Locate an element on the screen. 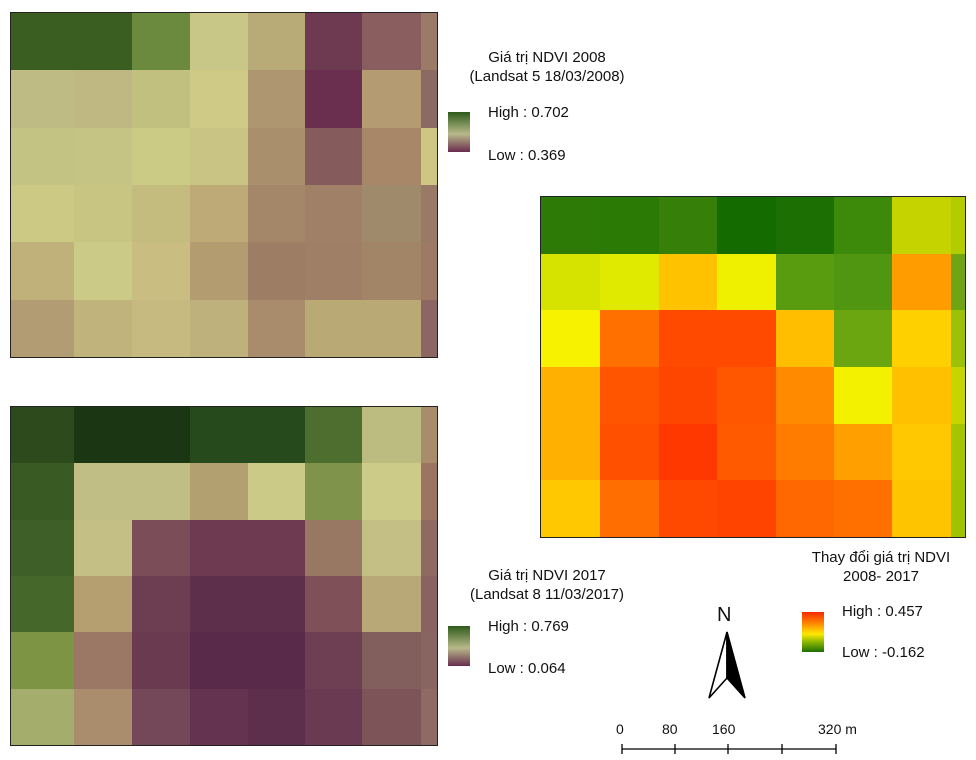 Image resolution: width=976 pixels, height=760 pixels. legend-change-title: Thay đổi giá trị NDVI 2008- 2017 is located at coordinates (881, 567).